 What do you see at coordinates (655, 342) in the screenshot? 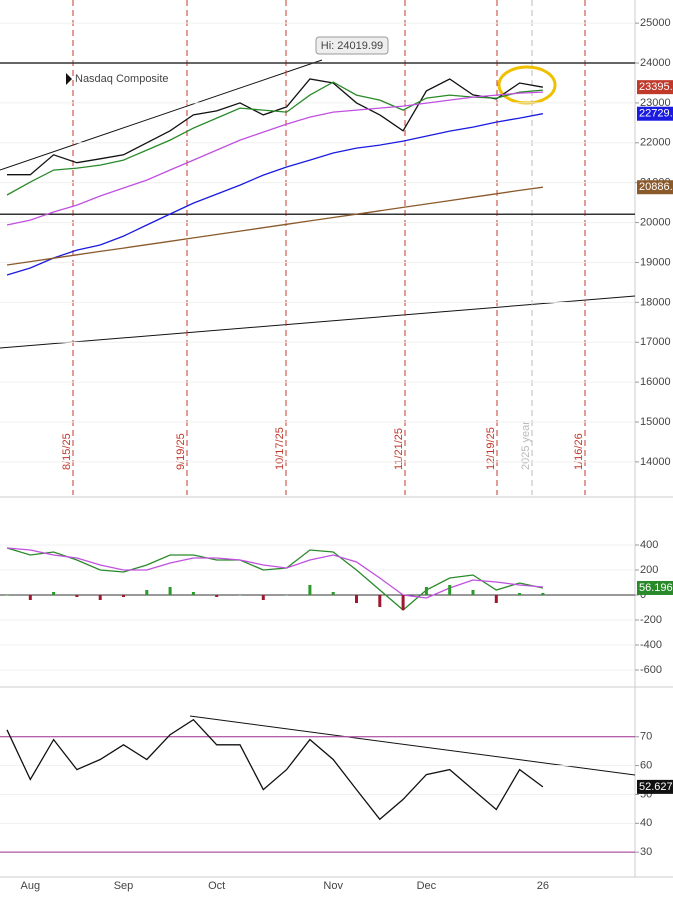
I see `y-tick-label: 17000` at bounding box center [655, 342].